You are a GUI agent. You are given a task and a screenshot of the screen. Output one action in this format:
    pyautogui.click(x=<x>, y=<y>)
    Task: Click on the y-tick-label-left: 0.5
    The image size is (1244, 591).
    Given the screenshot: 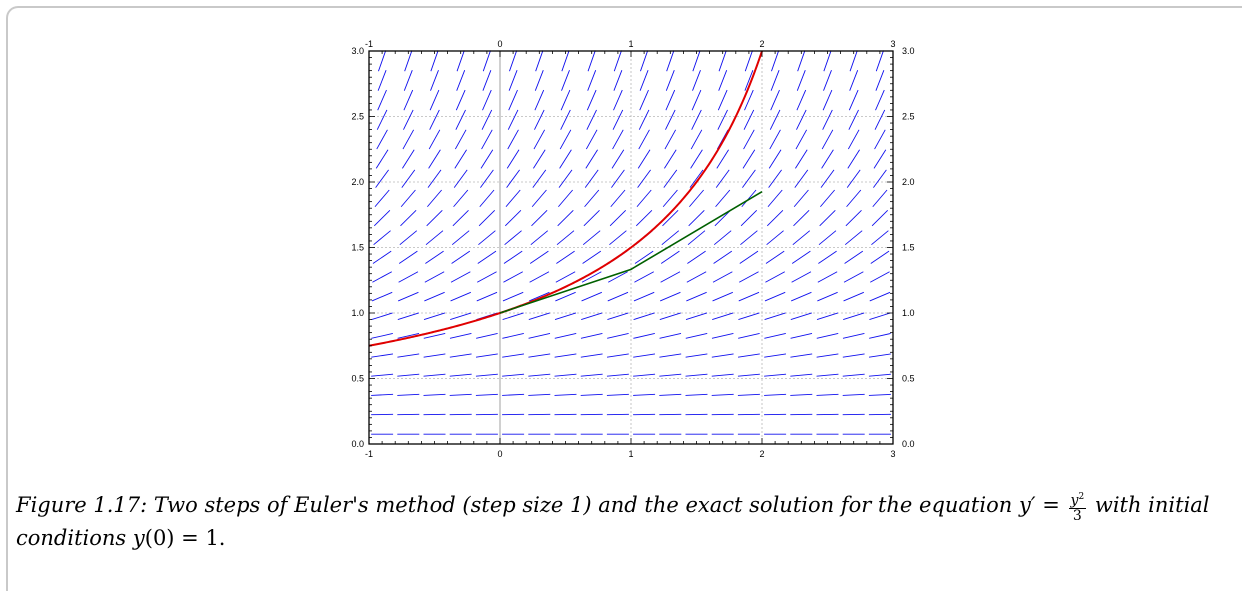 What is the action you would take?
    pyautogui.click(x=357, y=379)
    